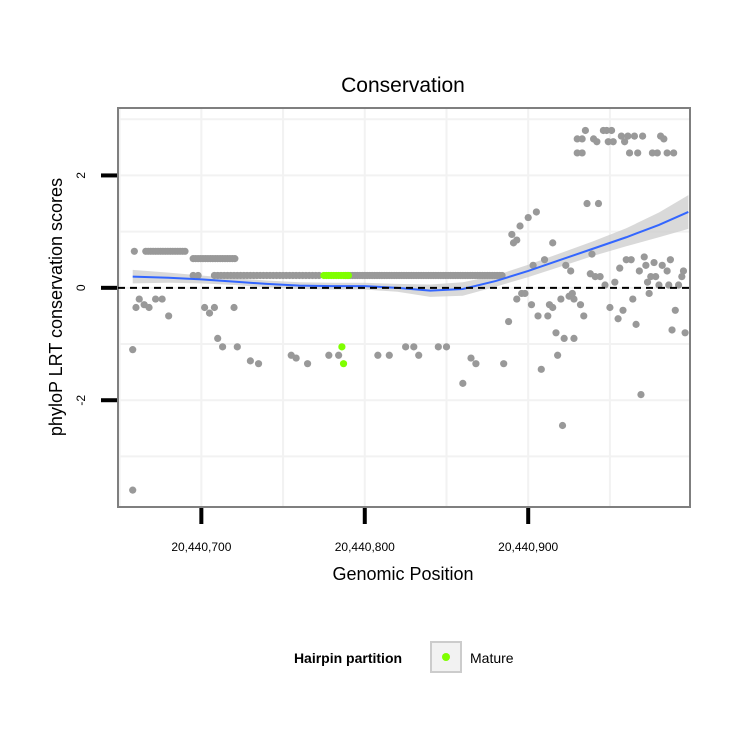 The image size is (750, 750). I want to click on x-tick-label: 20,440,800, so click(365, 547).